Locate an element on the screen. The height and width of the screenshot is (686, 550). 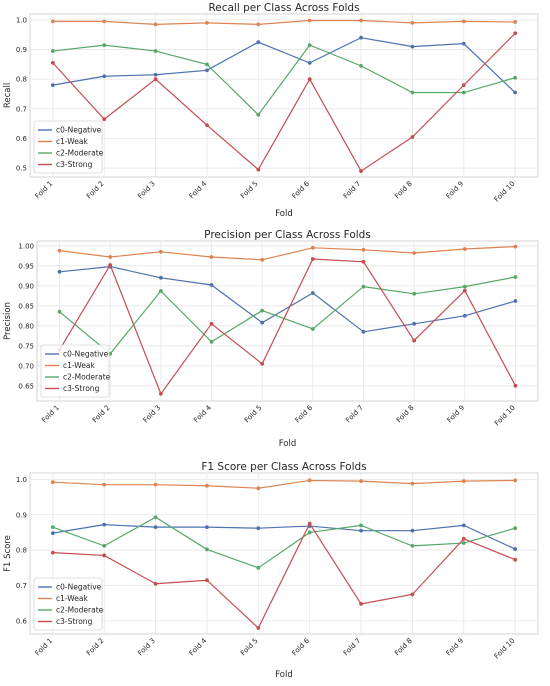
y-axis-label: Recall is located at coordinates (8, 95).